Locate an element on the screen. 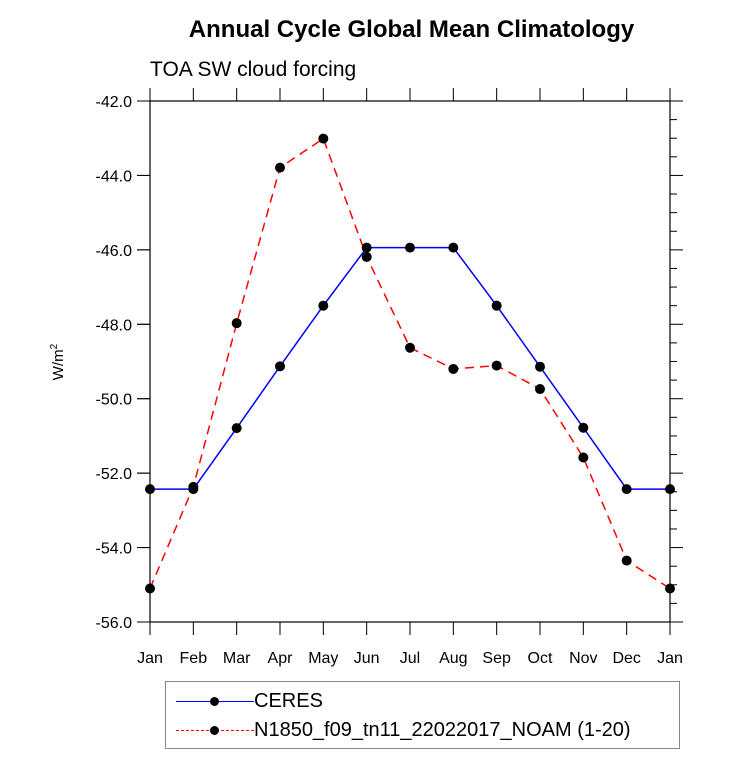 This screenshot has height=757, width=733. x-tick-label: Oct is located at coordinates (540, 658).